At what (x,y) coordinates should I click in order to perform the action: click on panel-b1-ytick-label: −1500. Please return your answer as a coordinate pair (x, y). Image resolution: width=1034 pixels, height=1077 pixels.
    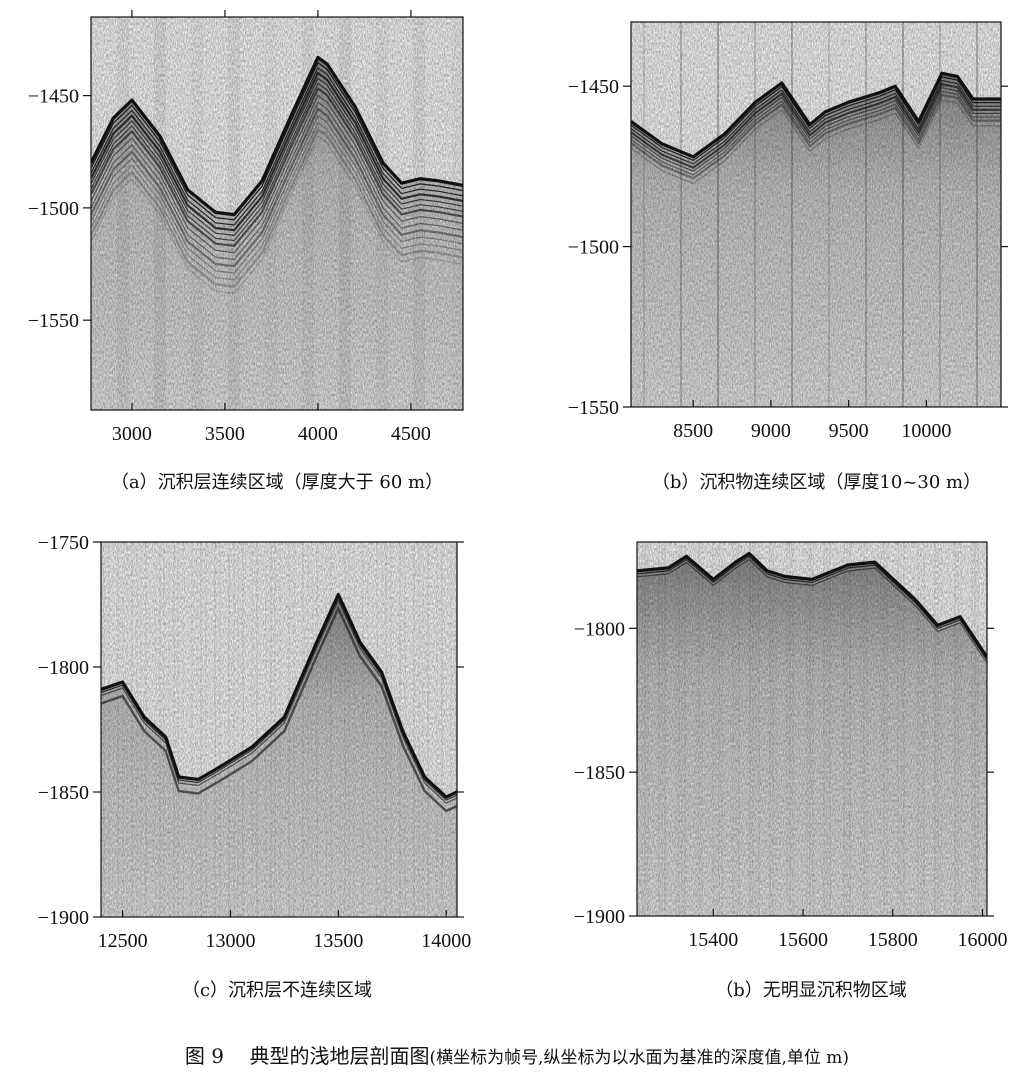
    Looking at the image, I should click on (593, 248).